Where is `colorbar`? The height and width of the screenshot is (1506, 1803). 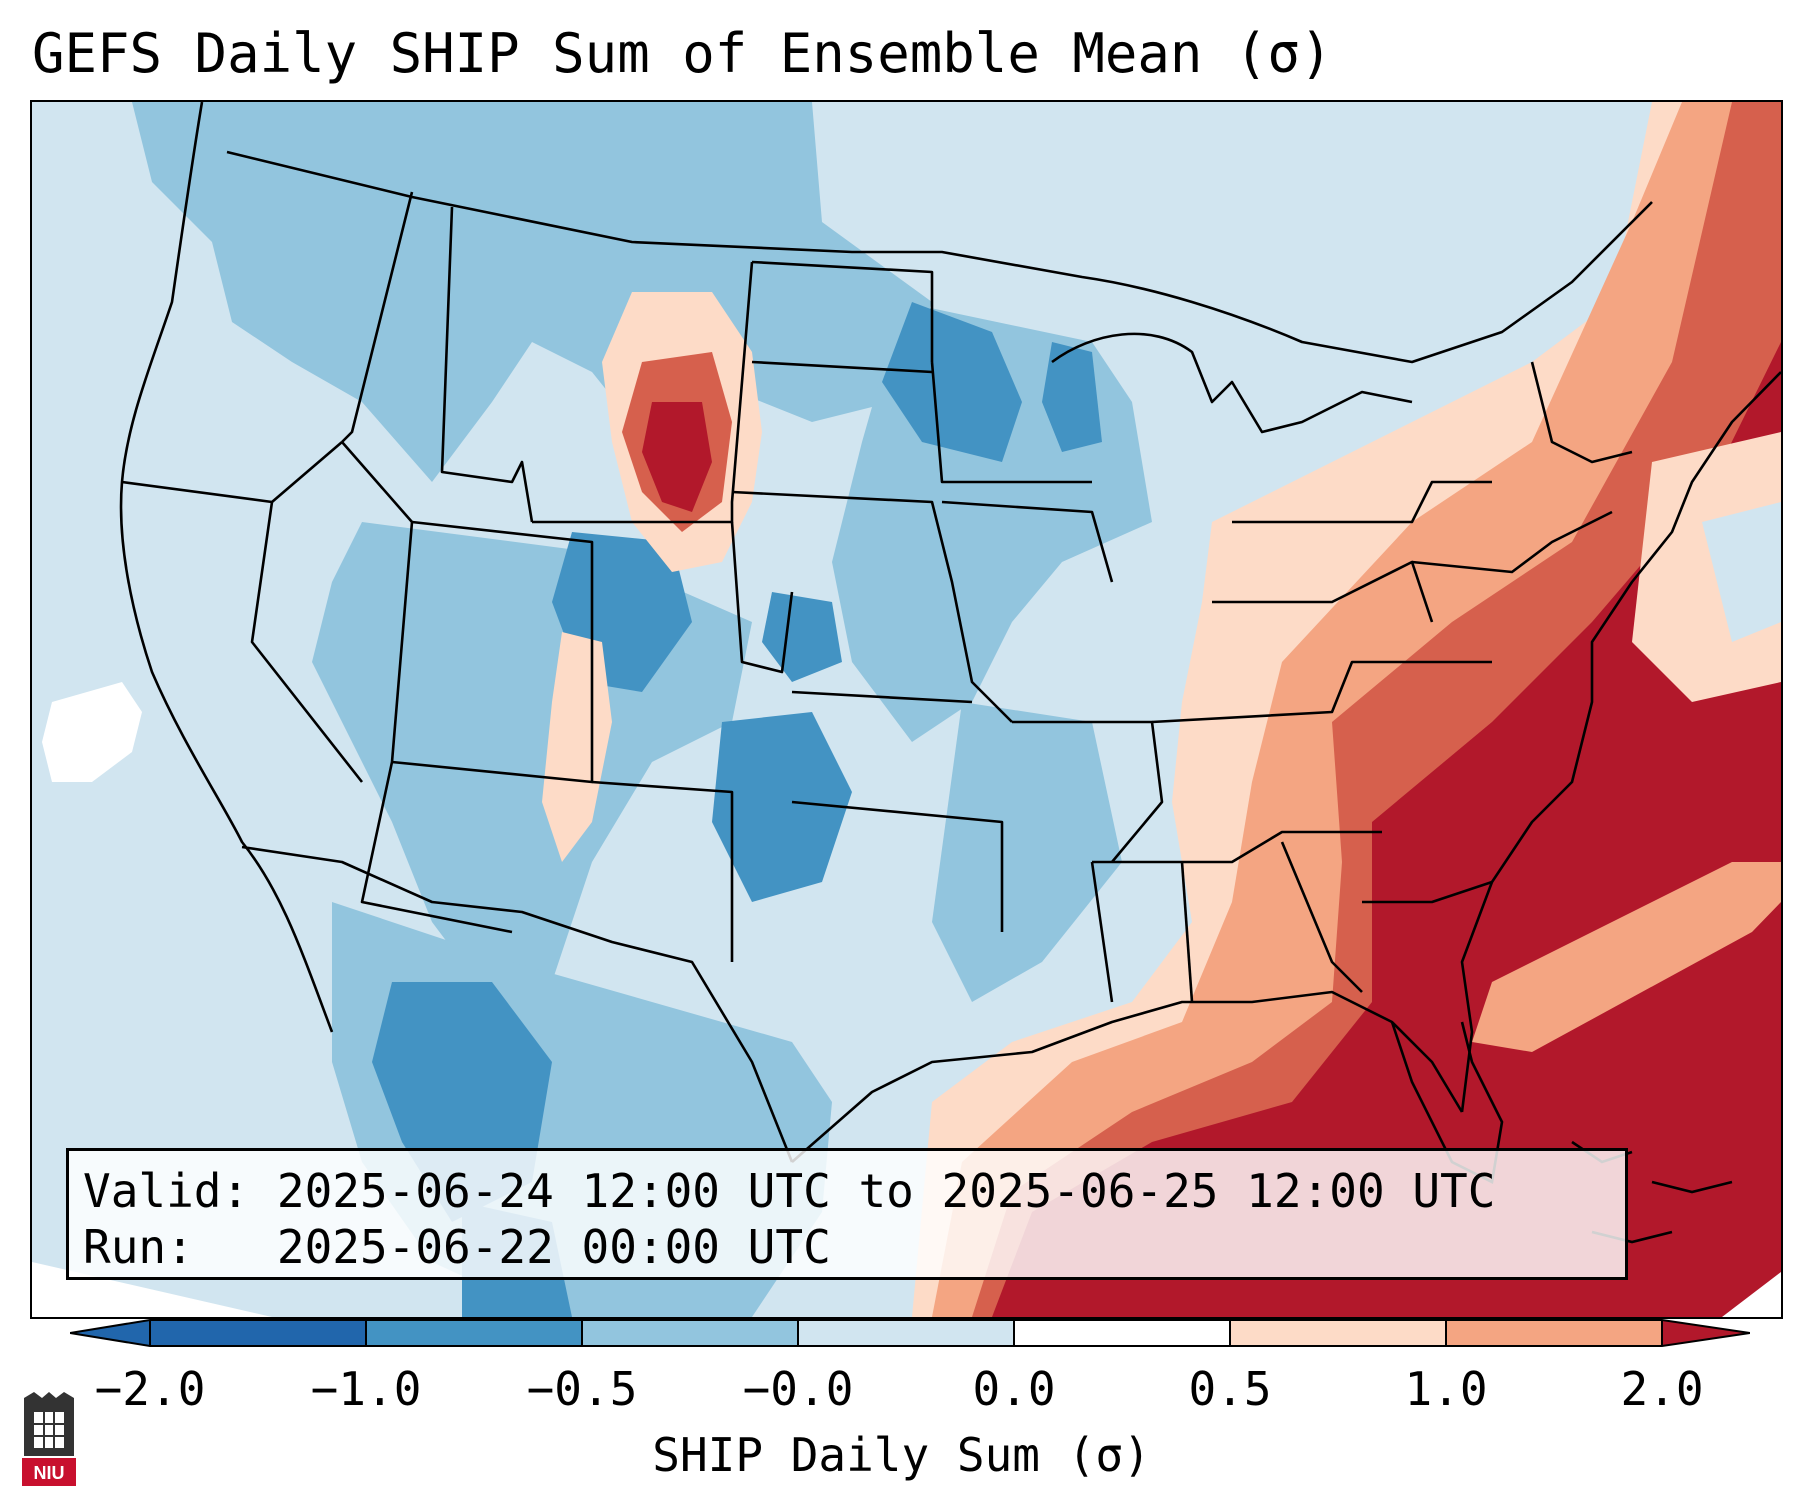
colorbar is located at coordinates (910, 1333).